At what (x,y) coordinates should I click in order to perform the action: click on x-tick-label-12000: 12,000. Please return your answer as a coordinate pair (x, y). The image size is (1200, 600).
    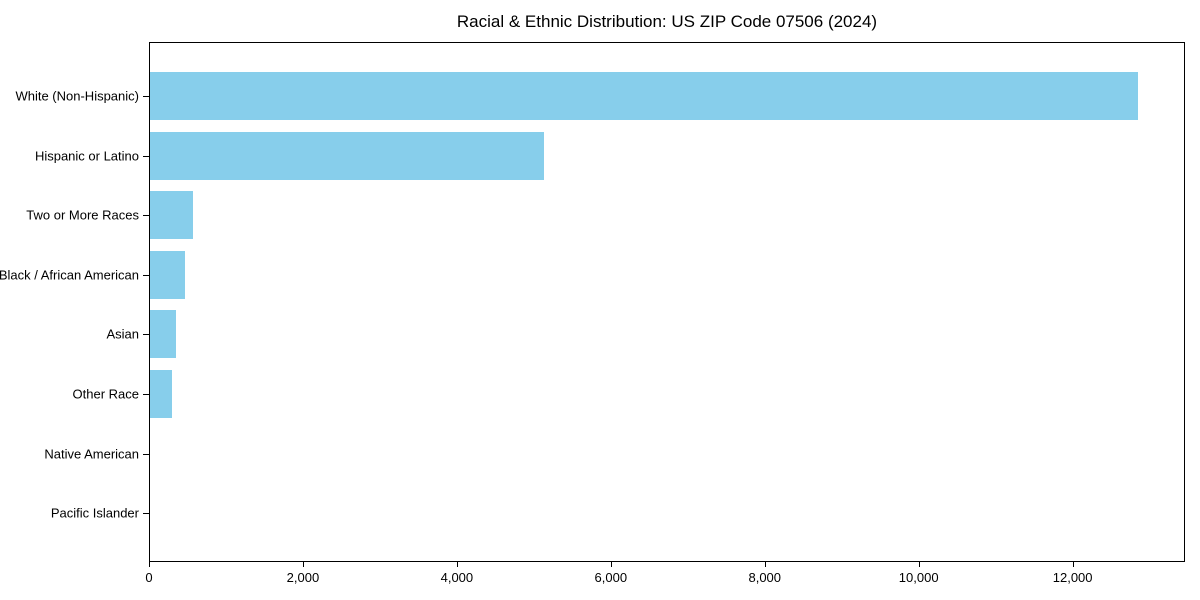
    Looking at the image, I should click on (1072, 577).